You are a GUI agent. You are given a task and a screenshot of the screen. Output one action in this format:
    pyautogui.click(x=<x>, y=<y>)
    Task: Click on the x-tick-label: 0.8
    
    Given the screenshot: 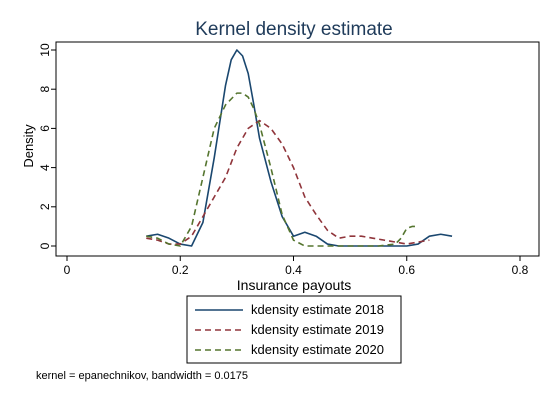 What is the action you would take?
    pyautogui.click(x=520, y=270)
    